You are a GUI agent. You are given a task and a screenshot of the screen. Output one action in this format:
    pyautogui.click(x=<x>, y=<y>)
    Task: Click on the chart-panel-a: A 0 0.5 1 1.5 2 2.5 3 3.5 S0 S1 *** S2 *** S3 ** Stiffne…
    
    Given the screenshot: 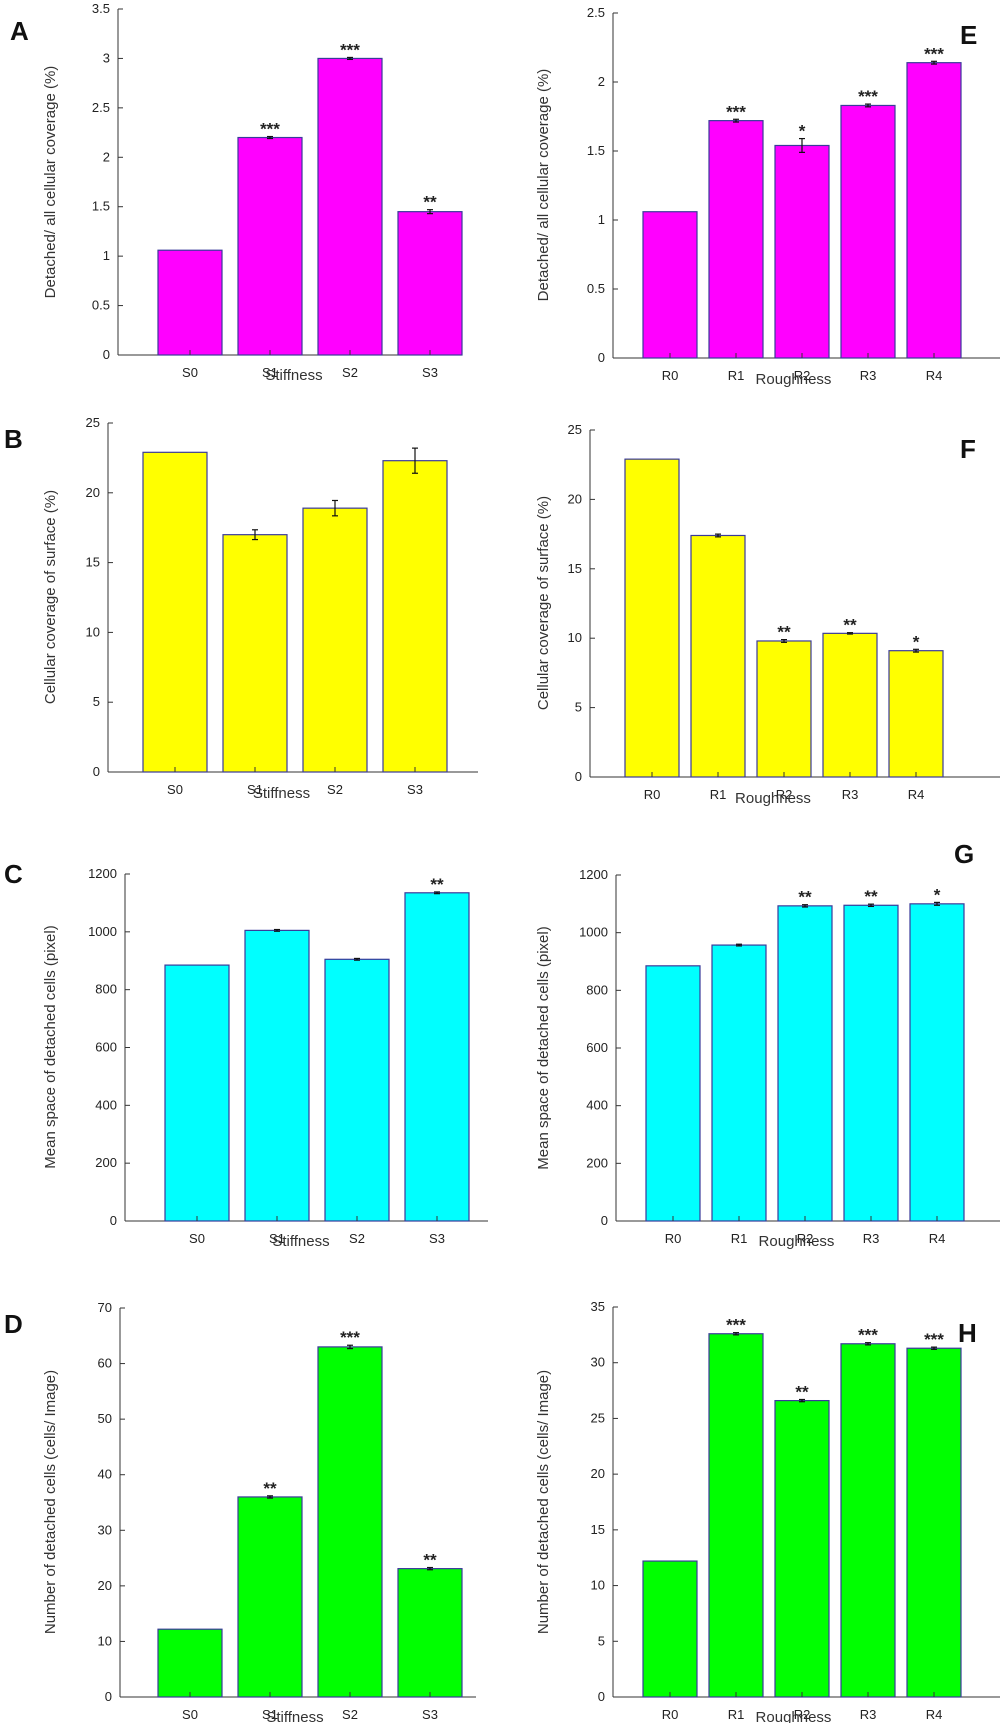 What is the action you would take?
    pyautogui.click(x=236, y=192)
    